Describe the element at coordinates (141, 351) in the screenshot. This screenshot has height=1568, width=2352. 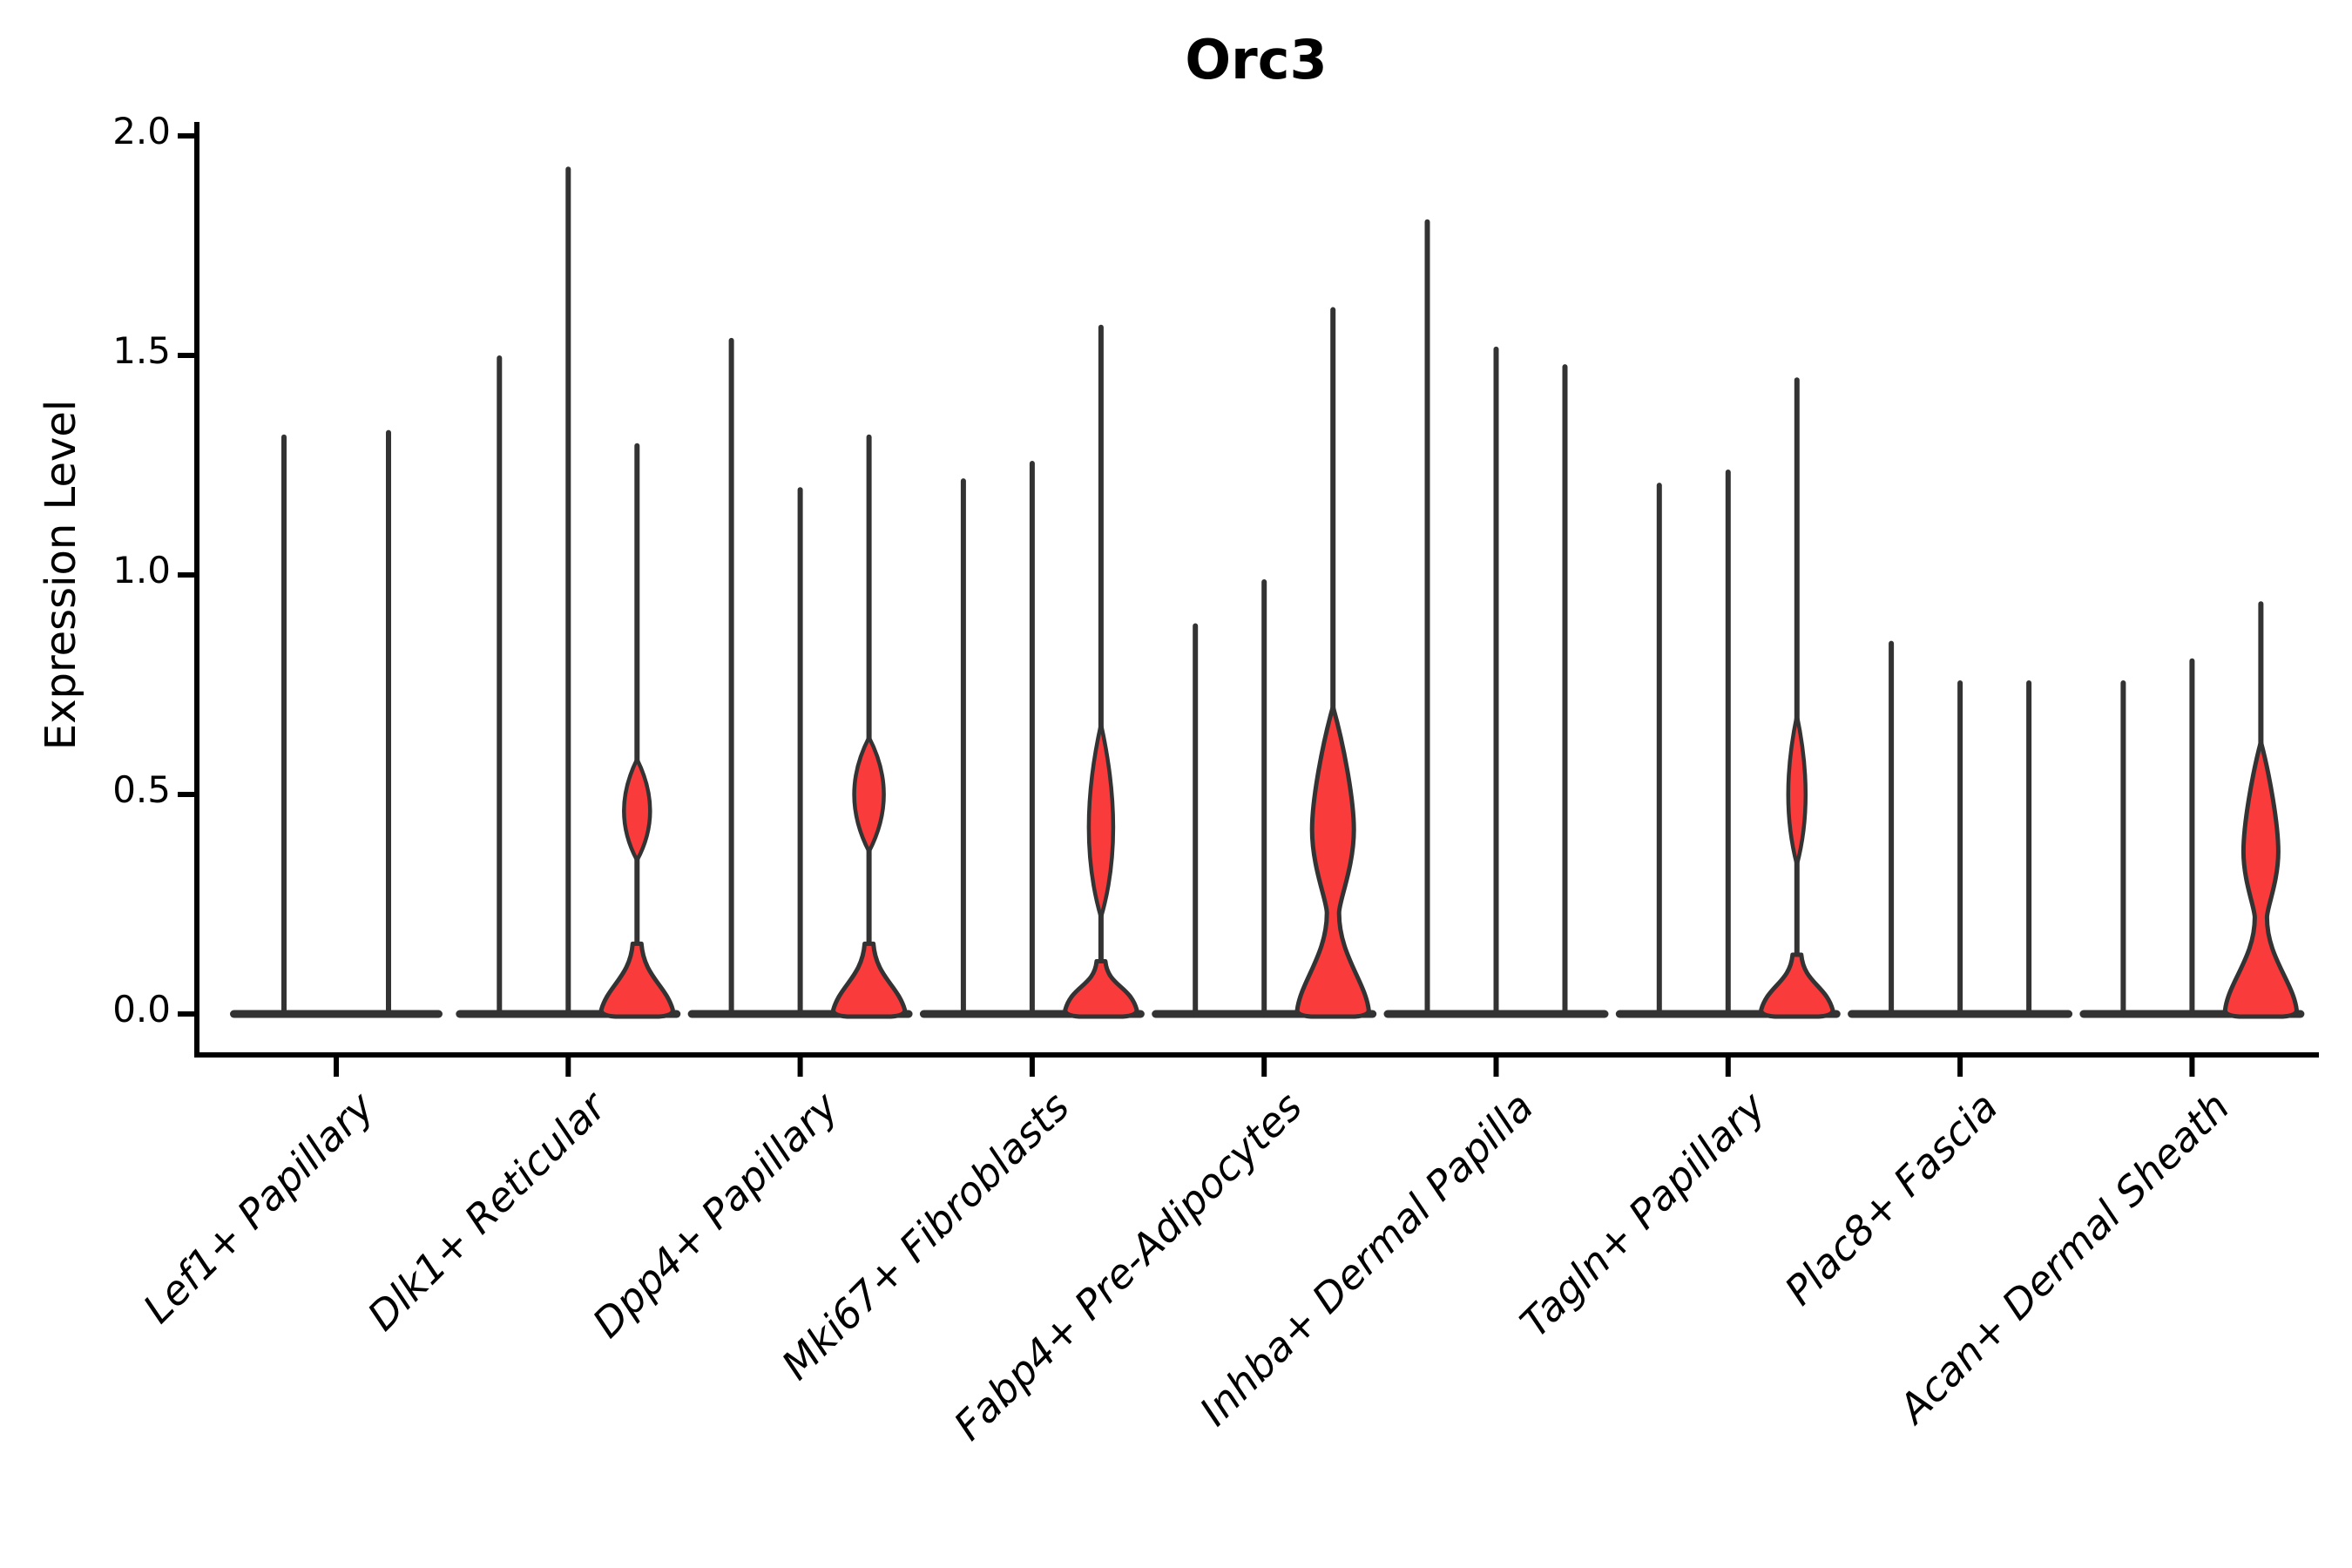
I see `y-tick-label: 1.5` at that location.